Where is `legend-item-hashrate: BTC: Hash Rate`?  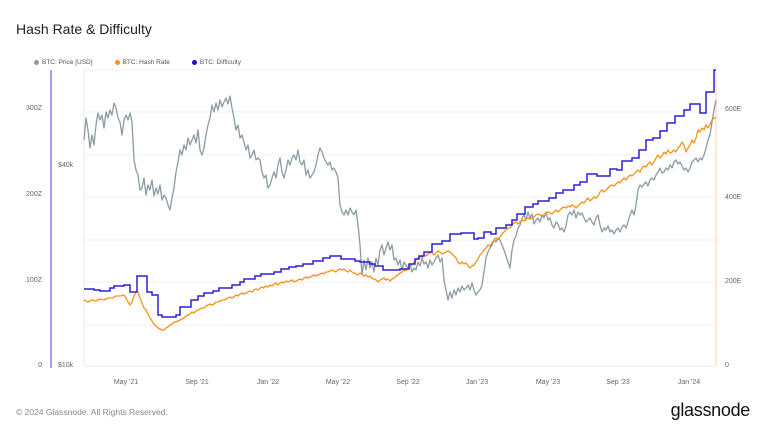 legend-item-hashrate: BTC: Hash Rate is located at coordinates (142, 62).